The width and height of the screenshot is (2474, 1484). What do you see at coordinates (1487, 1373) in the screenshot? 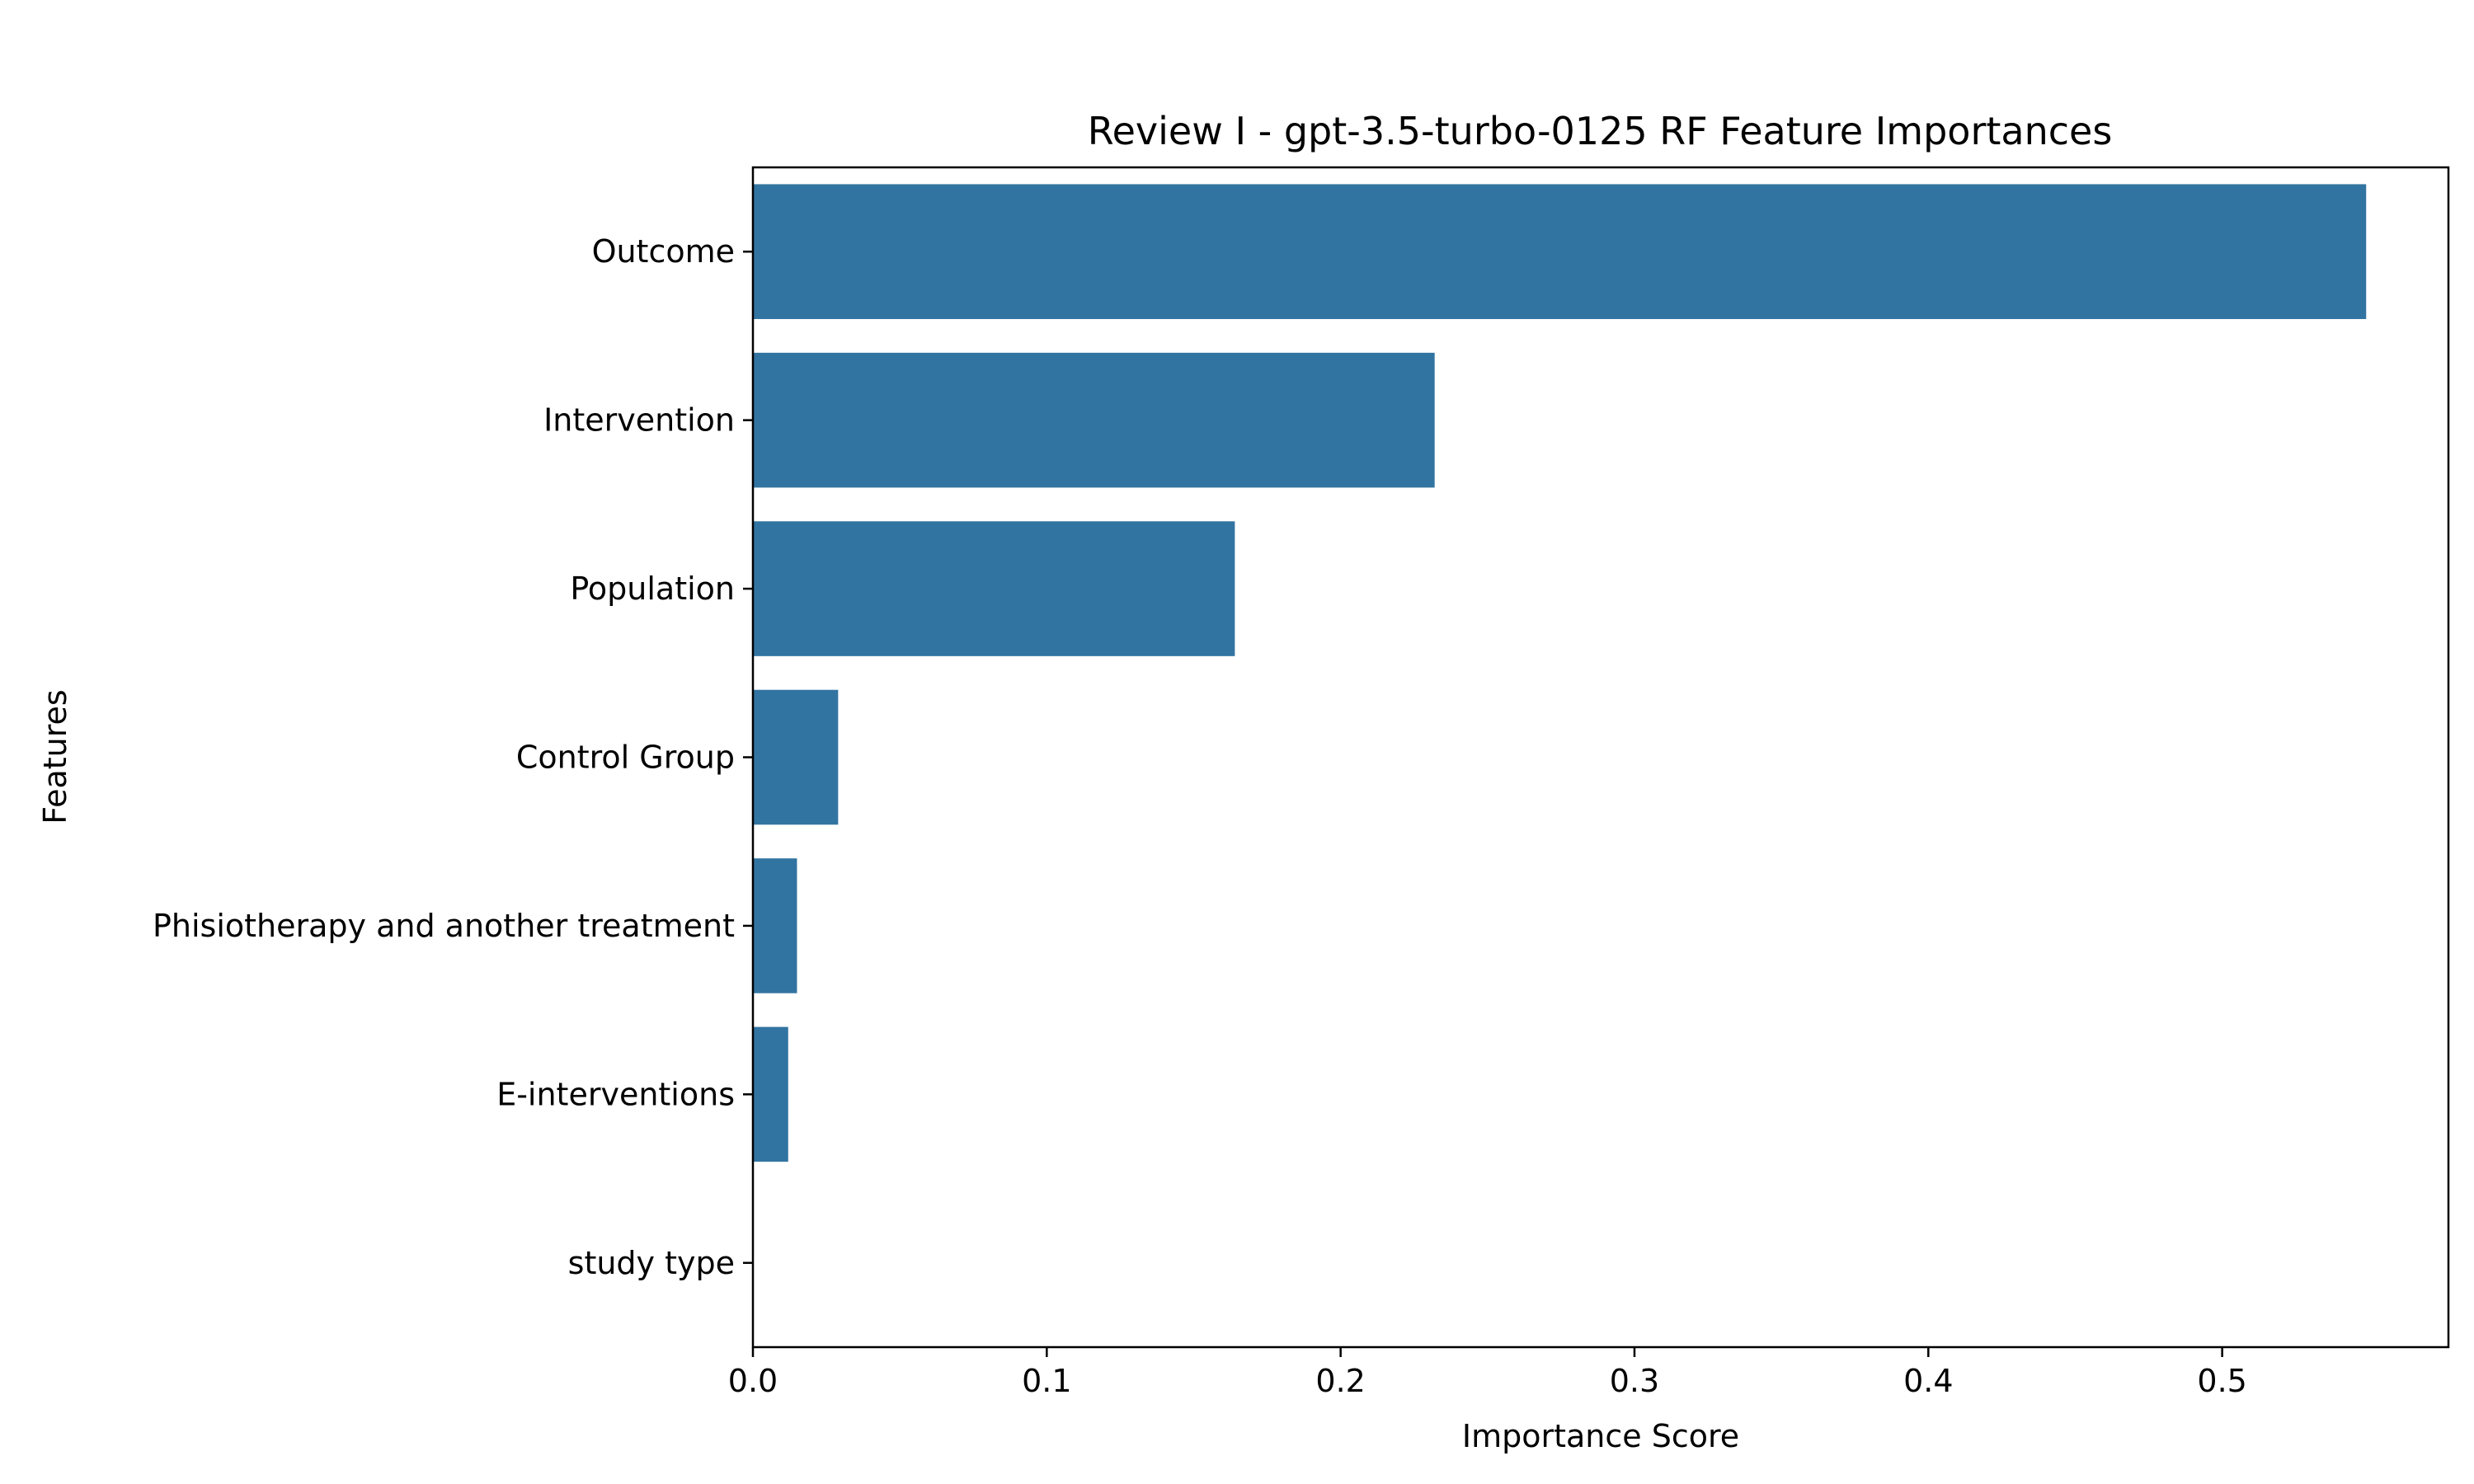
I see `x-axis-ticks: 0.0 0.1 0.2 0.3 0.4 0.5` at bounding box center [1487, 1373].